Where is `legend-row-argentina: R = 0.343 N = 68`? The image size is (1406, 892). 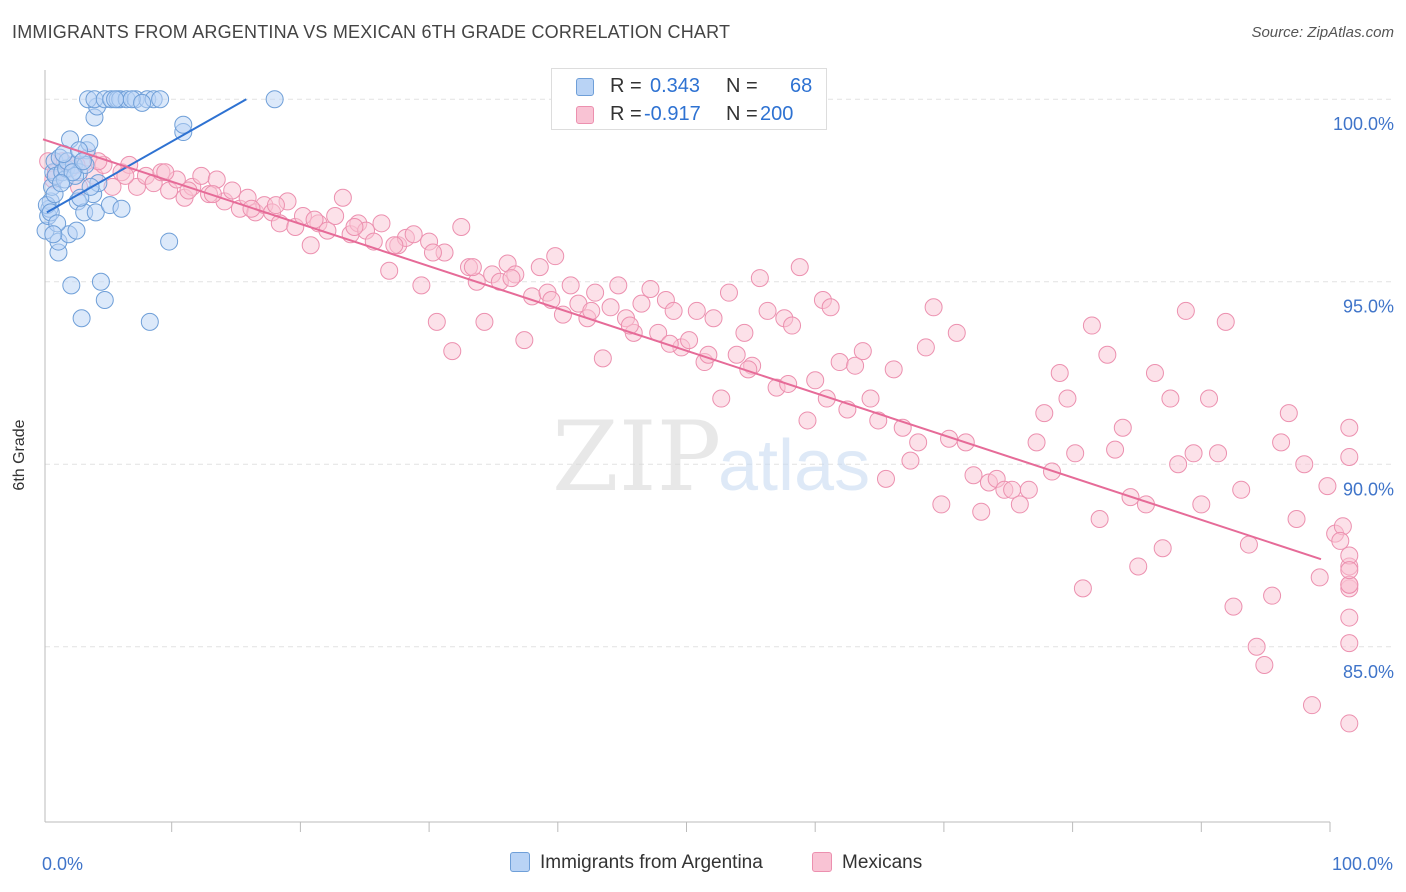 legend-row-argentina: R = 0.343 N = 68 is located at coordinates (689, 87).